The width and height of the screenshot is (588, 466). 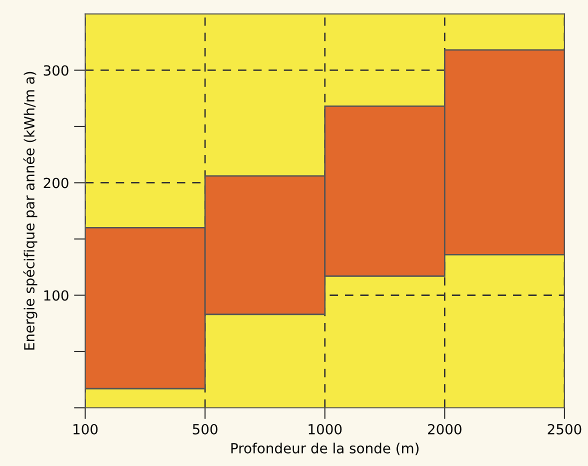 I want to click on y-axis-title: Energie spécifique par année (kWh/m a), so click(x=30, y=211).